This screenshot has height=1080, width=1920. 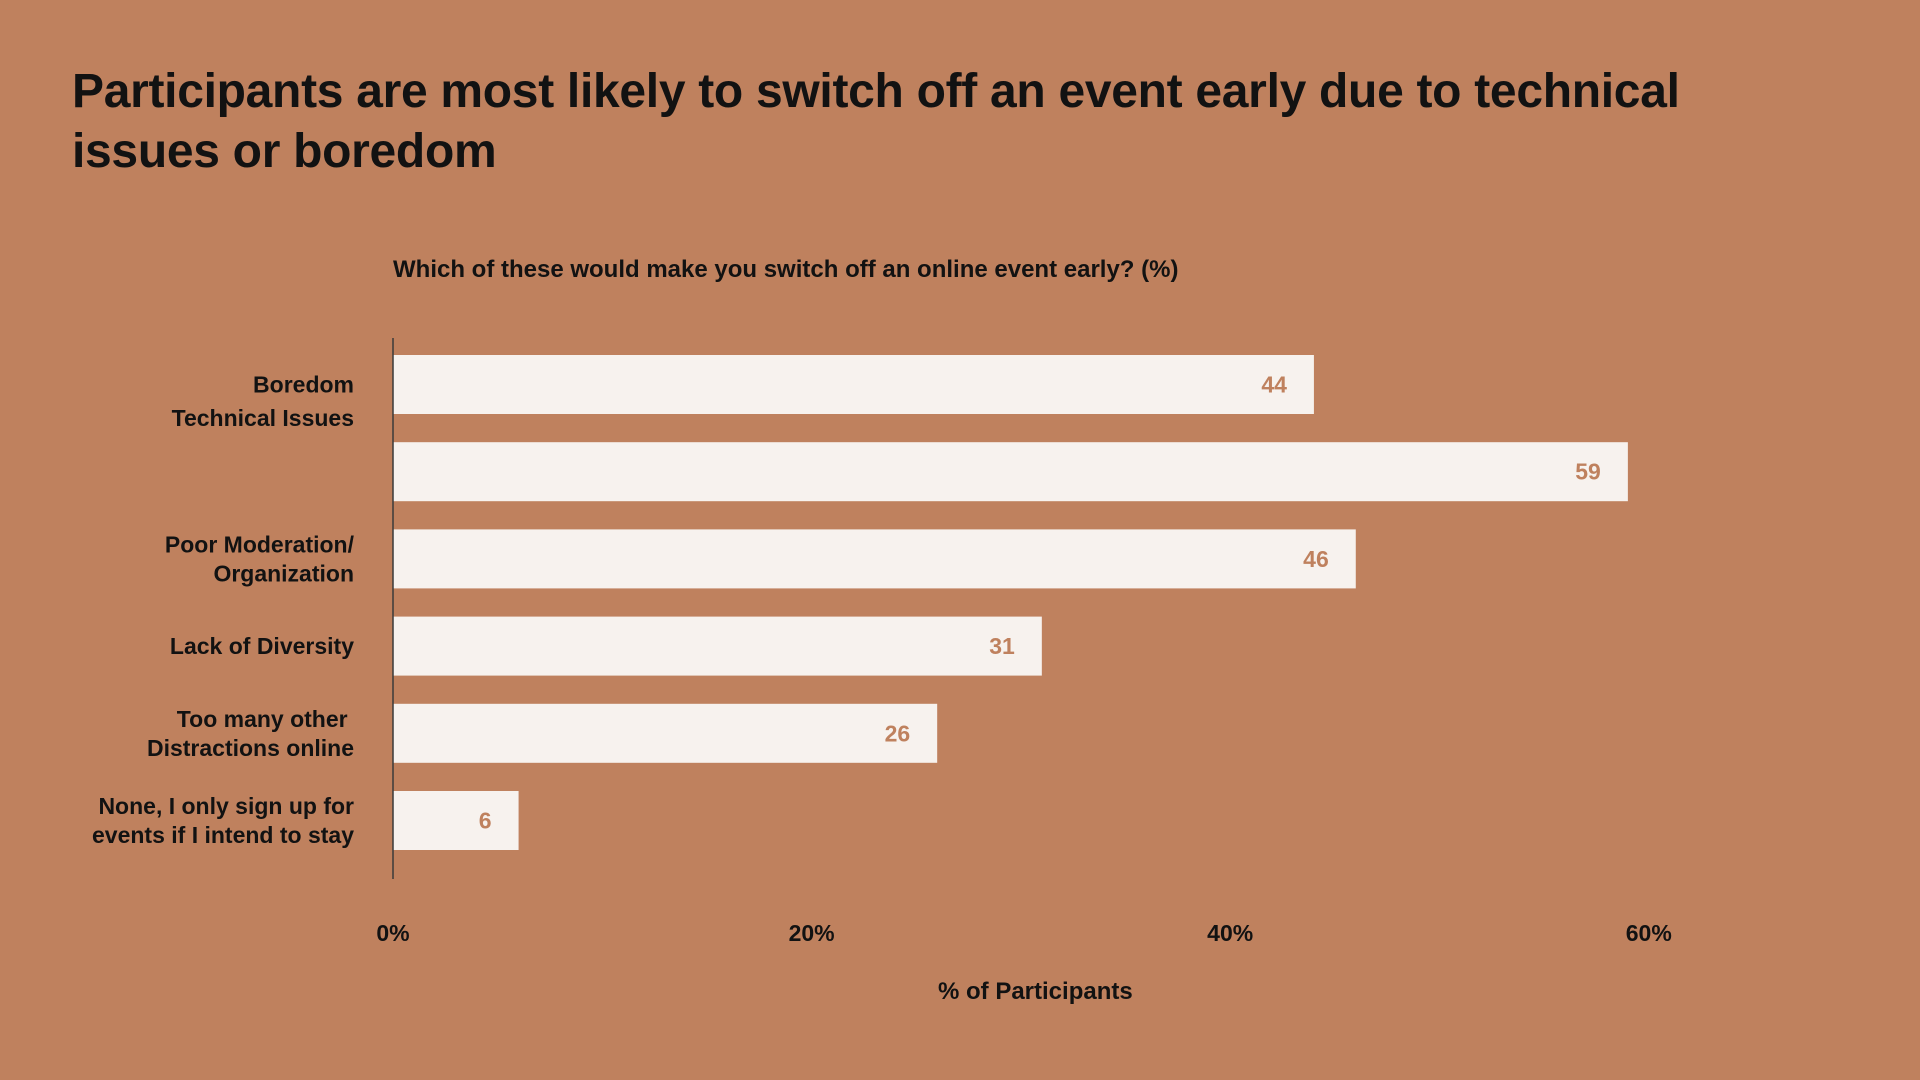 What do you see at coordinates (260, 558) in the screenshot?
I see `category-label: Poor Moderation/Organization` at bounding box center [260, 558].